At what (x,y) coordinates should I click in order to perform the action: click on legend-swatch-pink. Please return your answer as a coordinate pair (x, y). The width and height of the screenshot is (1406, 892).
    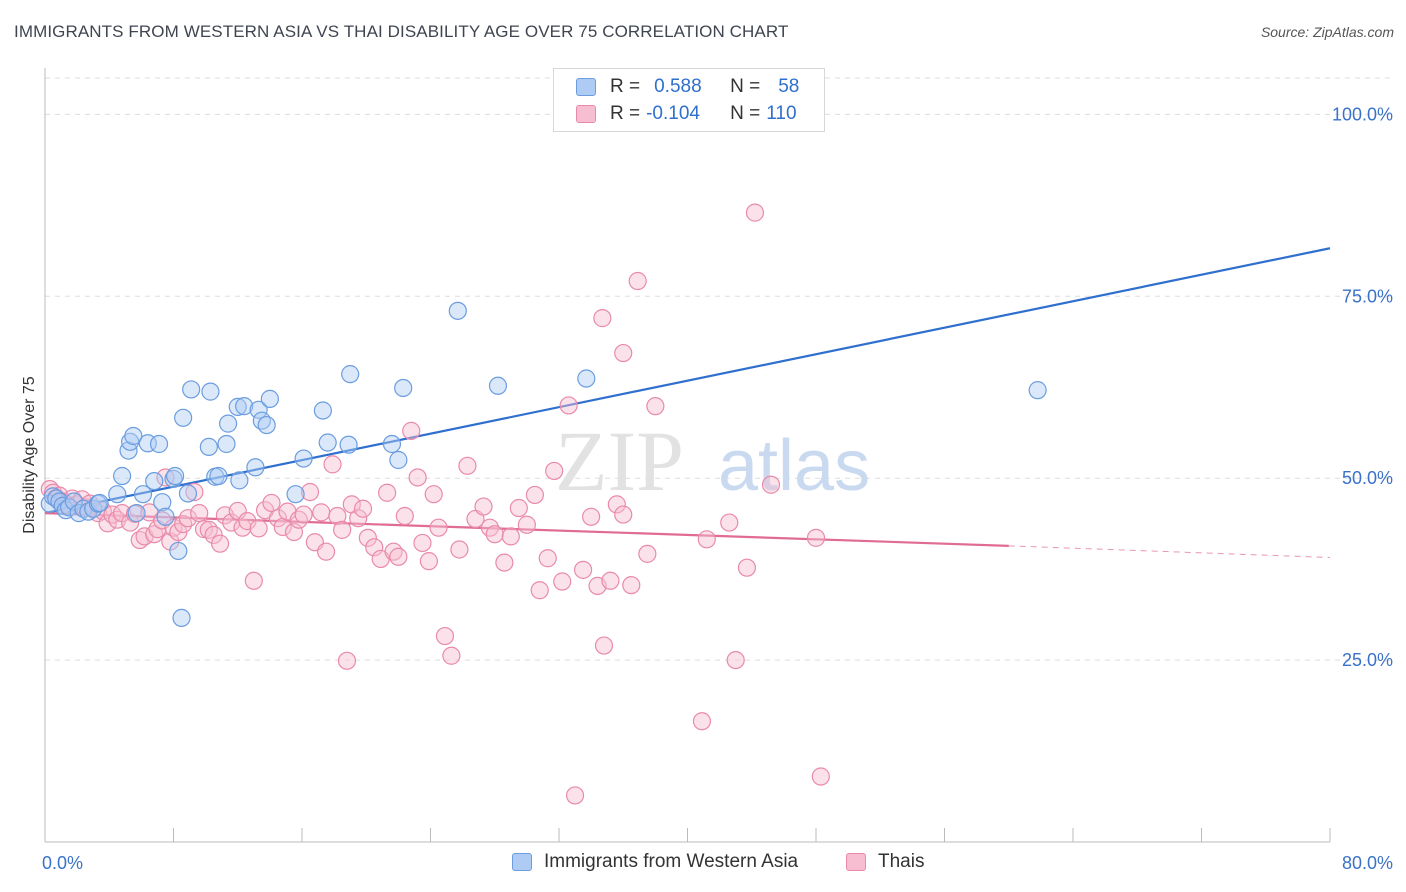
    Looking at the image, I should click on (856, 862).